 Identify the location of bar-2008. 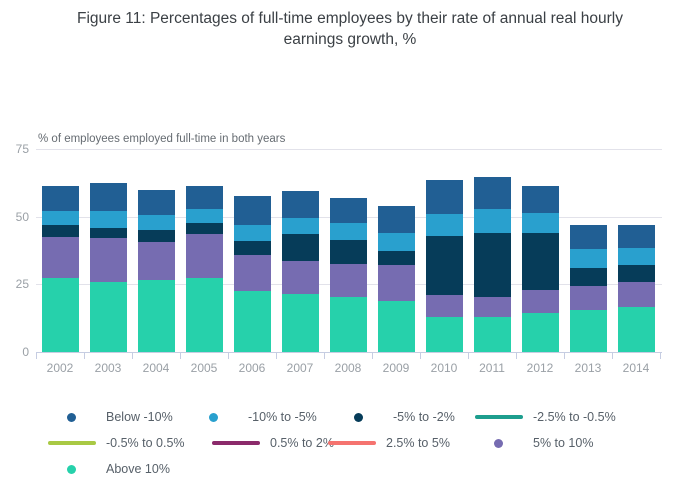
(348, 274).